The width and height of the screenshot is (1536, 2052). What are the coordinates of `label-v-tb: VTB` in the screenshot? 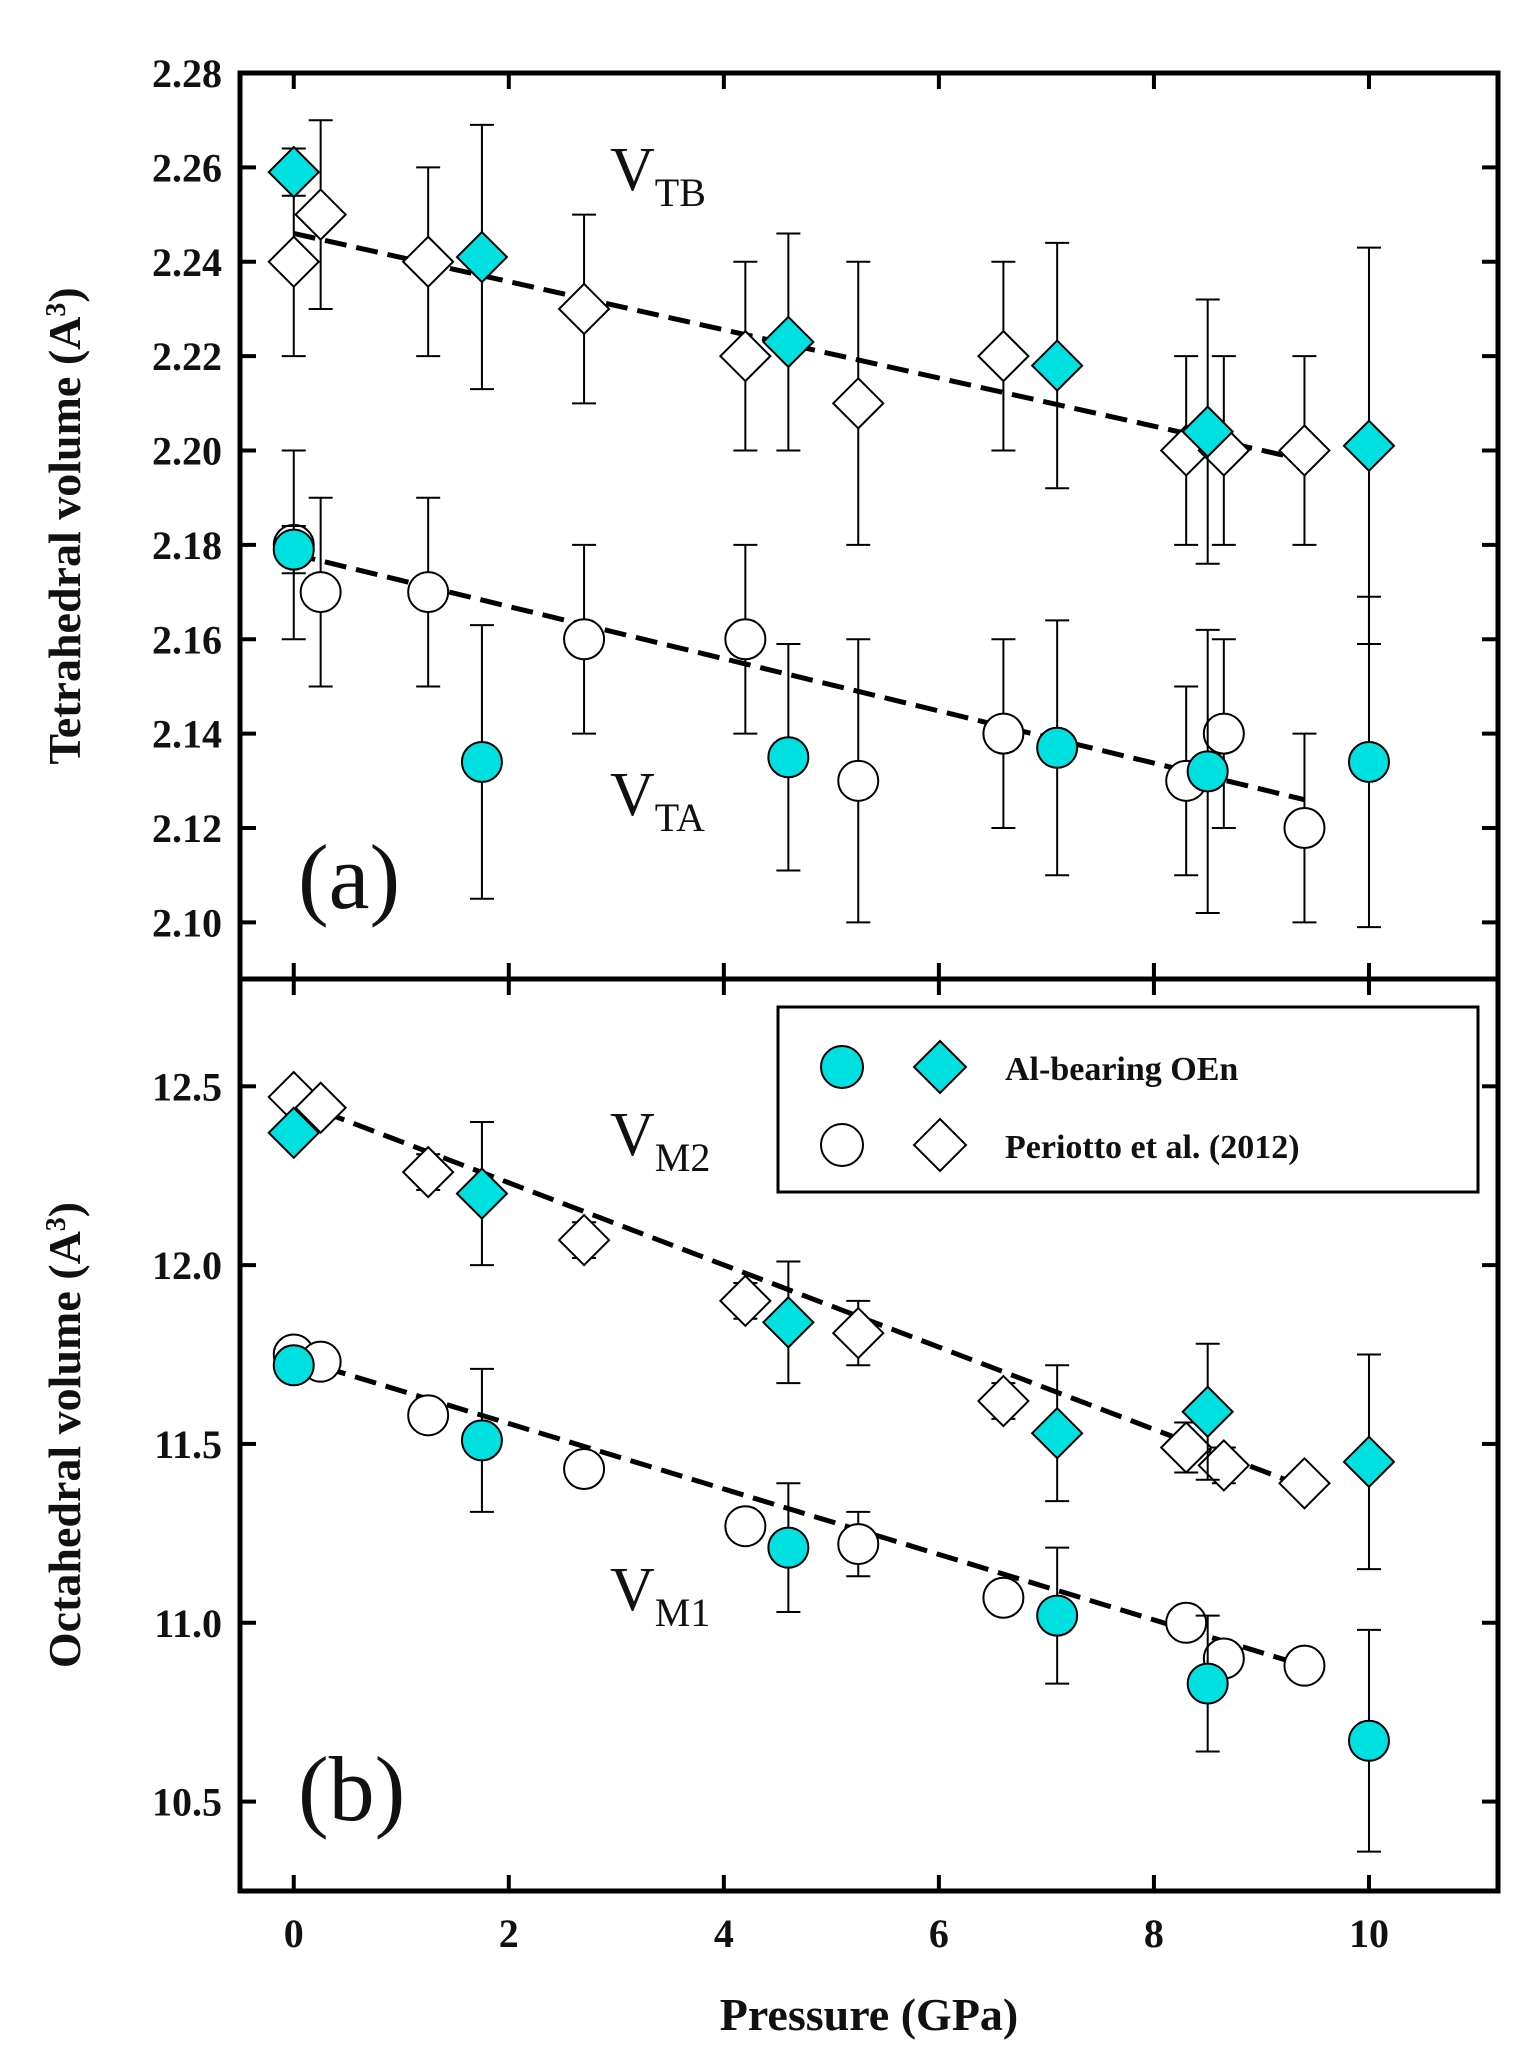 It's located at (658, 175).